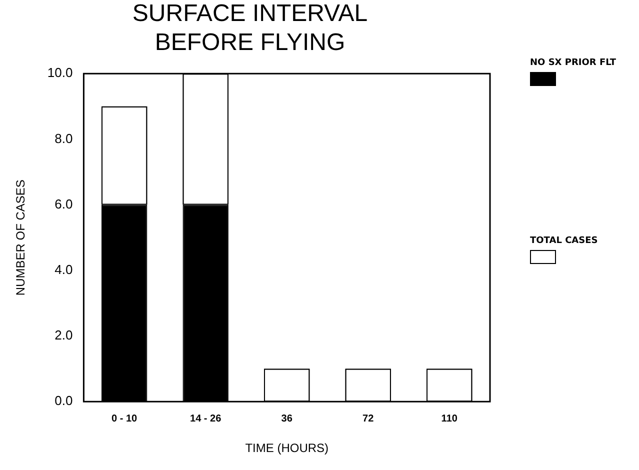  What do you see at coordinates (287, 448) in the screenshot?
I see `x-axis-title: TIME (HOURS)` at bounding box center [287, 448].